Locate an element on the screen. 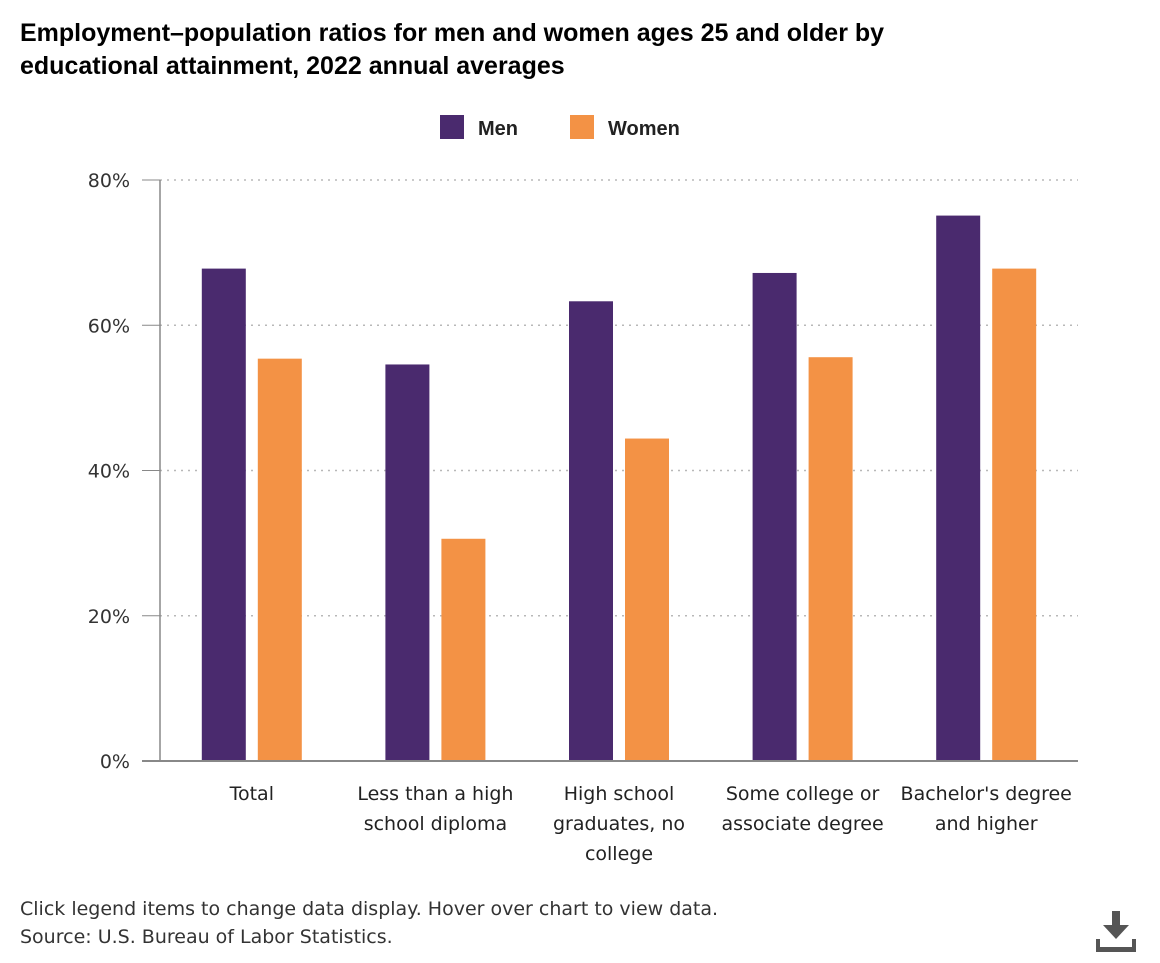 The width and height of the screenshot is (1160, 963). y-tick-label: 0% is located at coordinates (115, 762).